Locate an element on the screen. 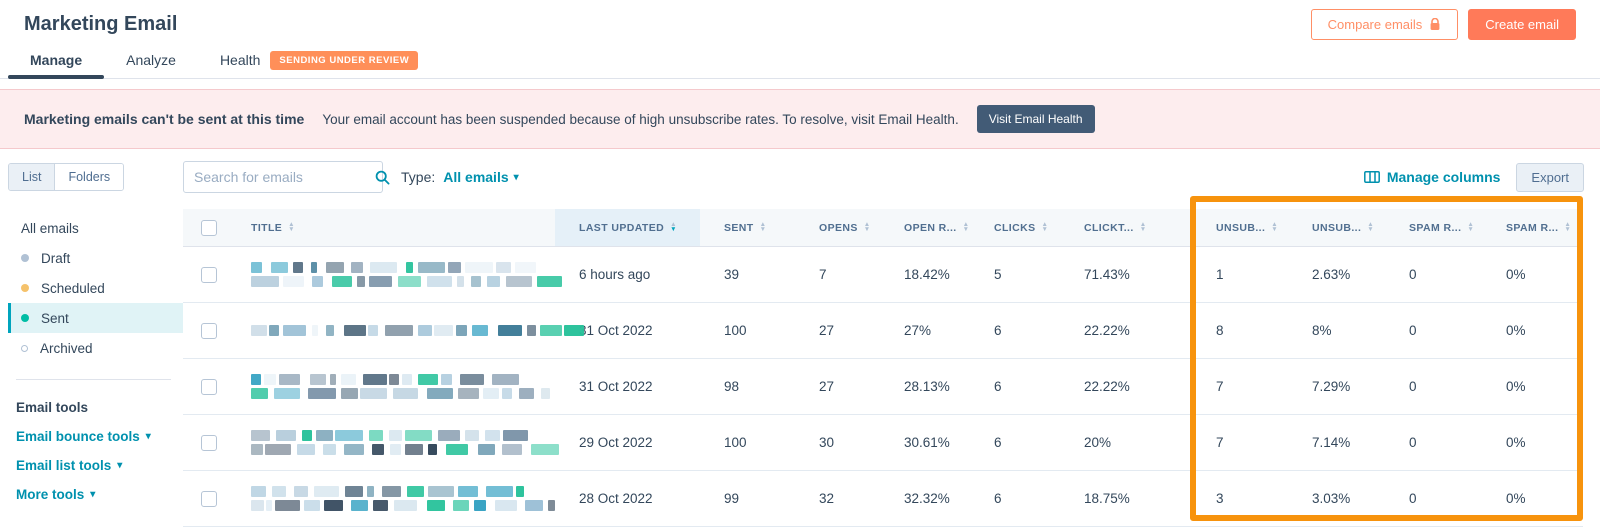  column-header-unsubscribe-rate: UNSUB... ▲ ▼ is located at coordinates (1343, 227).